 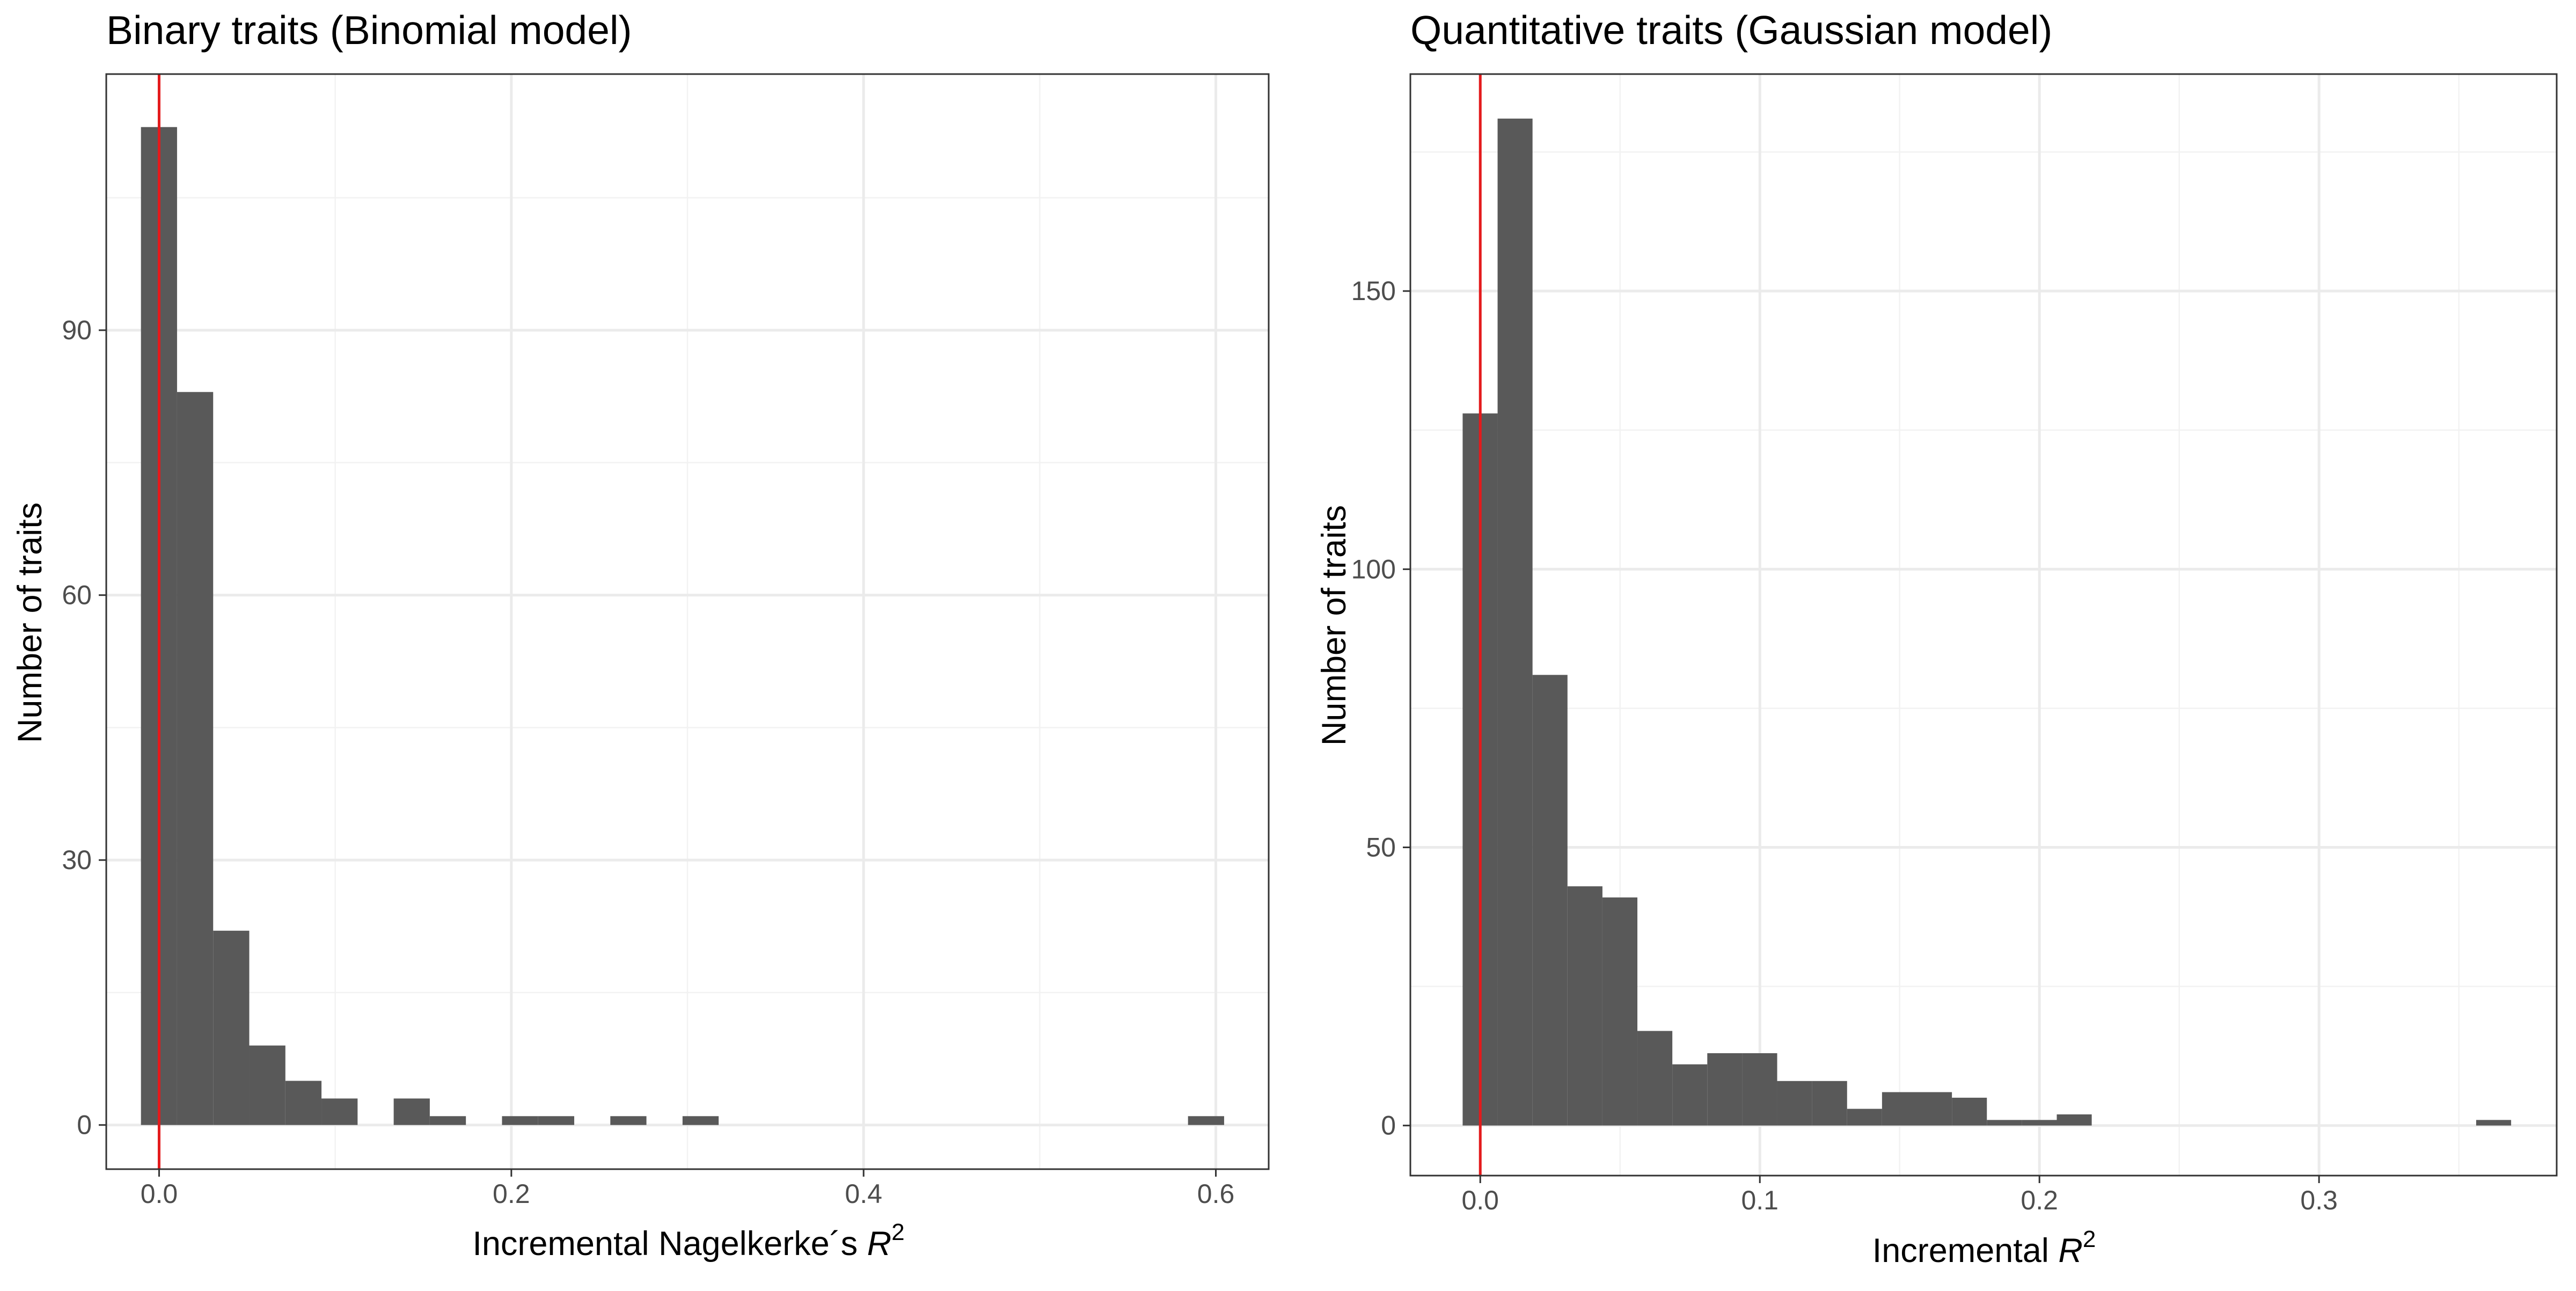 What do you see at coordinates (77, 330) in the screenshot?
I see `y-tick-label: 90` at bounding box center [77, 330].